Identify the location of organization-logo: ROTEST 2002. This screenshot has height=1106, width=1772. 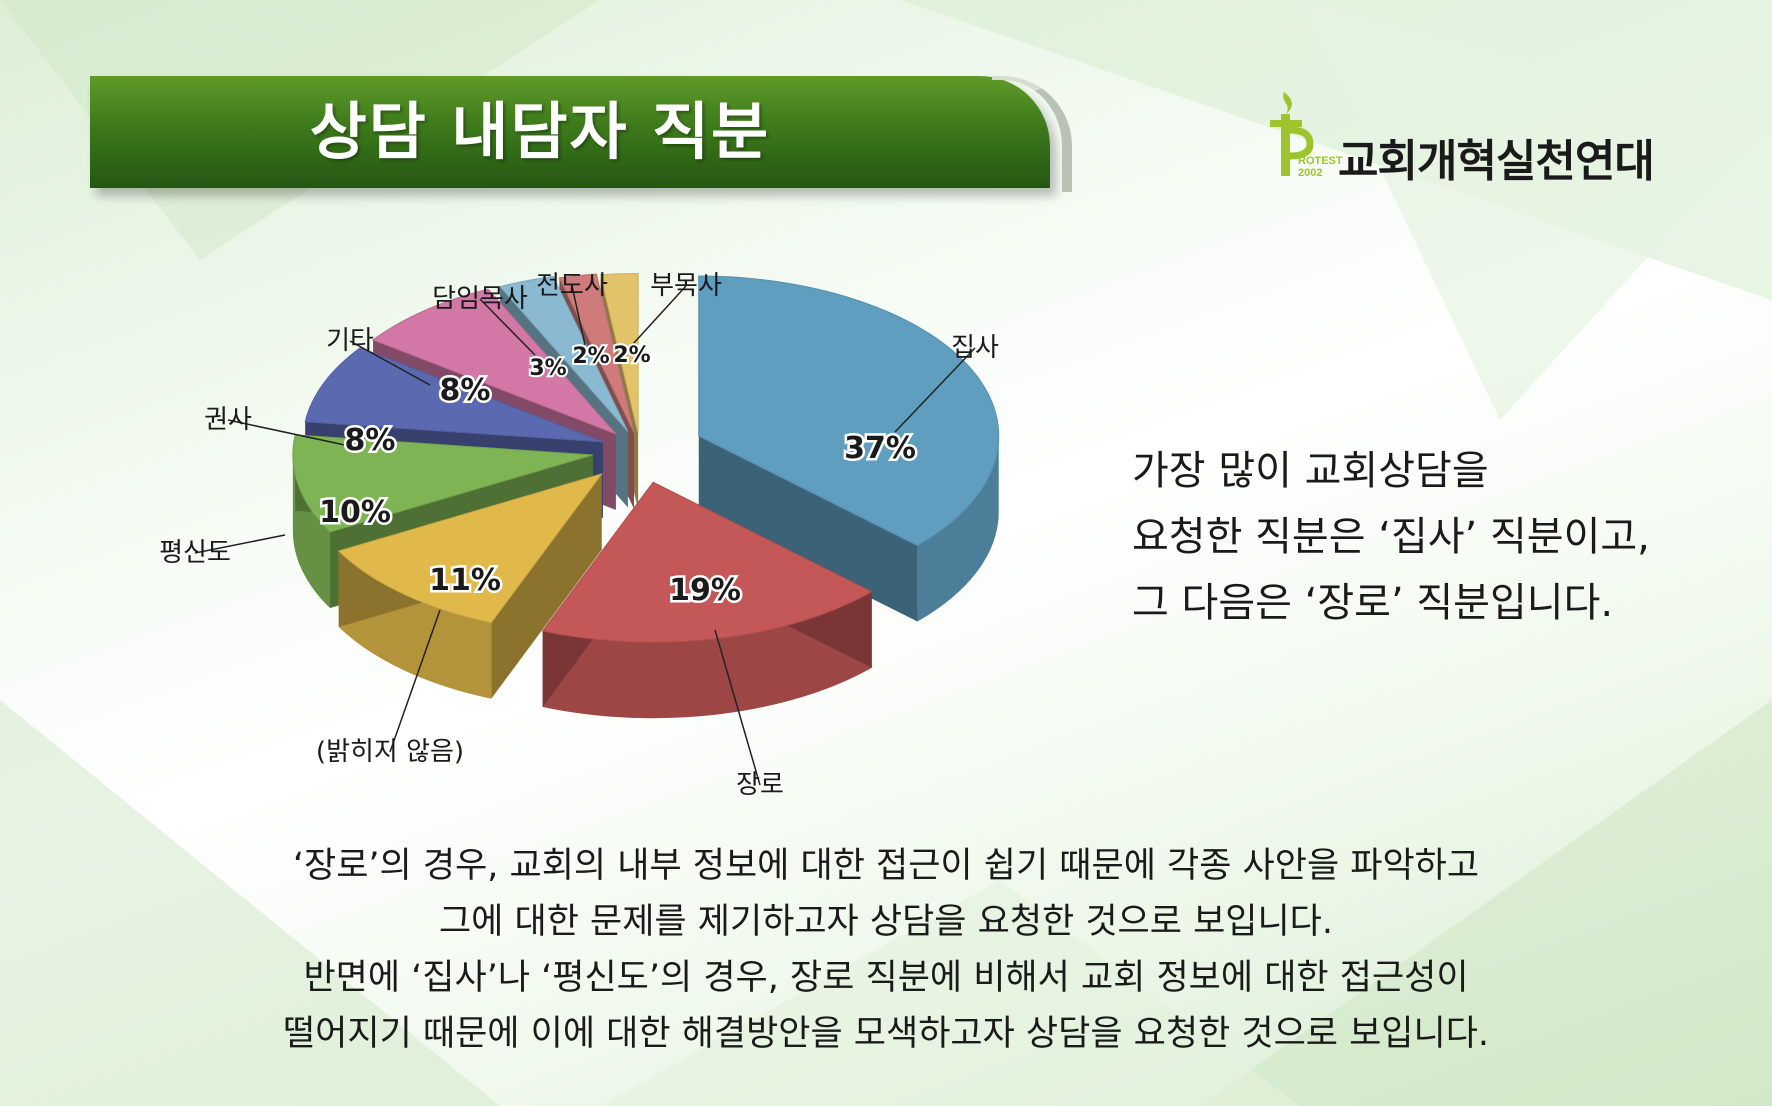
(1462, 134).